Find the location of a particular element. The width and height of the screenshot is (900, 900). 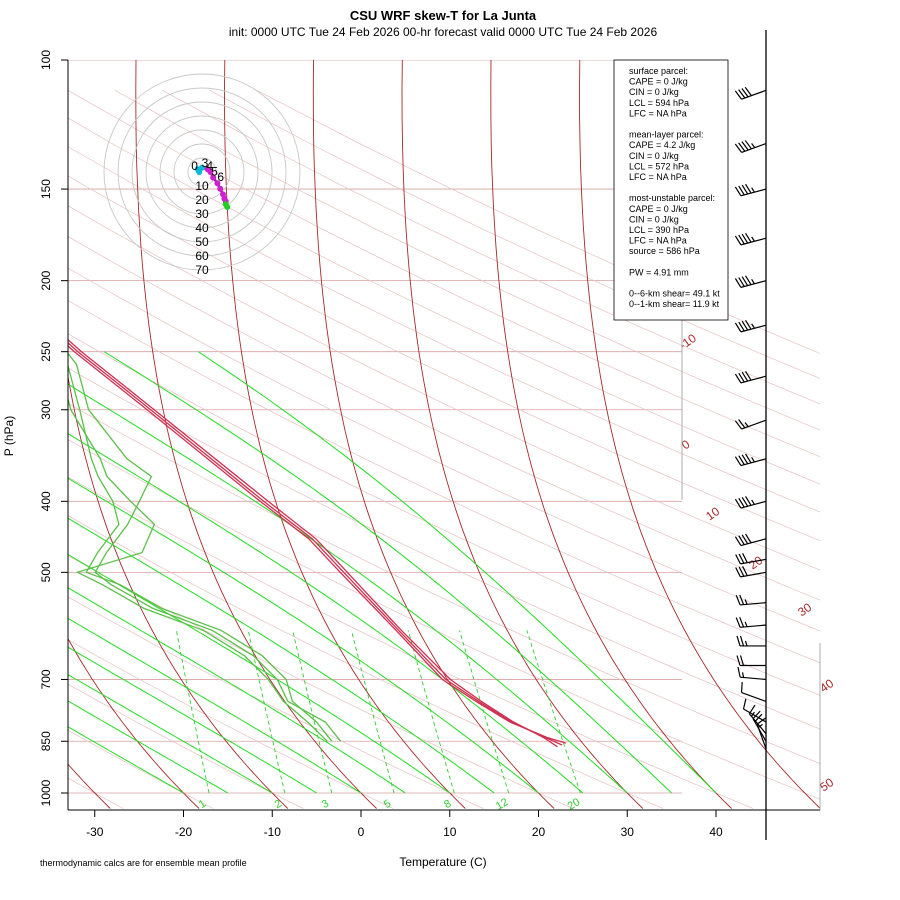

hodograph-ring is located at coordinates (202, 172).